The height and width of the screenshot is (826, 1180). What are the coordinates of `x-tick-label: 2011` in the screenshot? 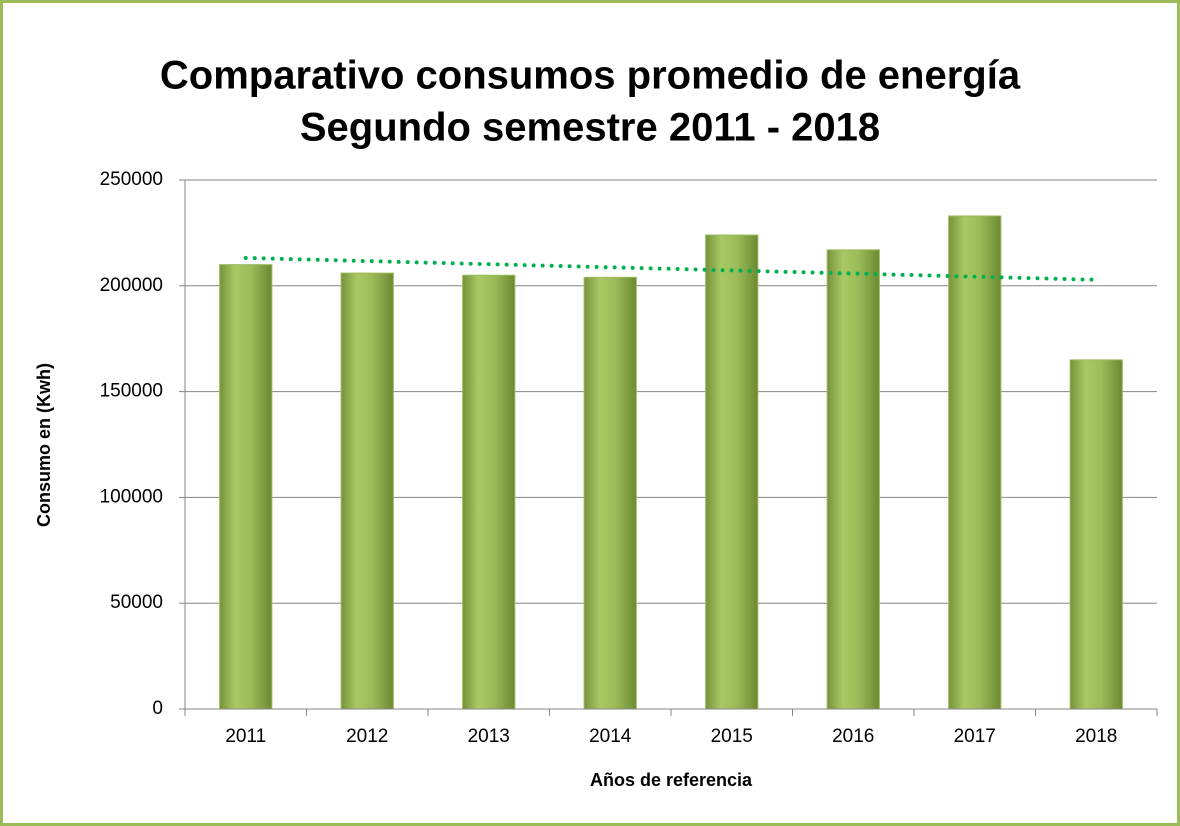 It's located at (245, 736).